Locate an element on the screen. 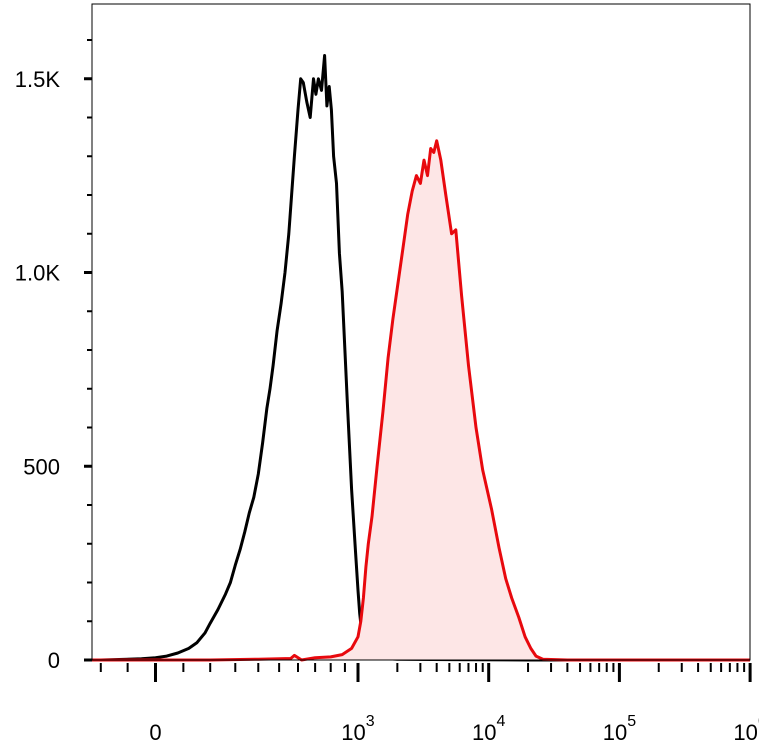  x-tick-label: 10⁴ is located at coordinates (488, 729).